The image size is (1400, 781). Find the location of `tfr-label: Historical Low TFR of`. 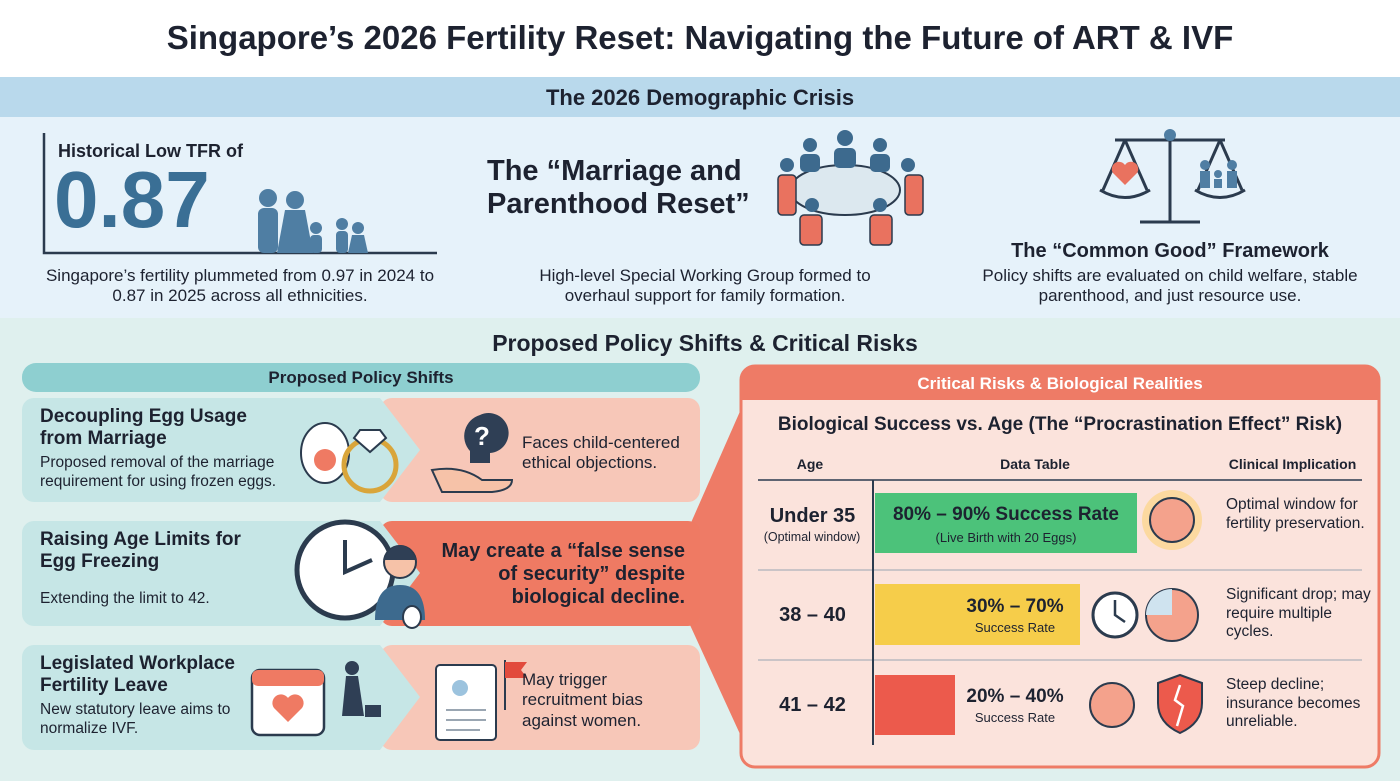

tfr-label: Historical Low TFR of is located at coordinates (151, 151).